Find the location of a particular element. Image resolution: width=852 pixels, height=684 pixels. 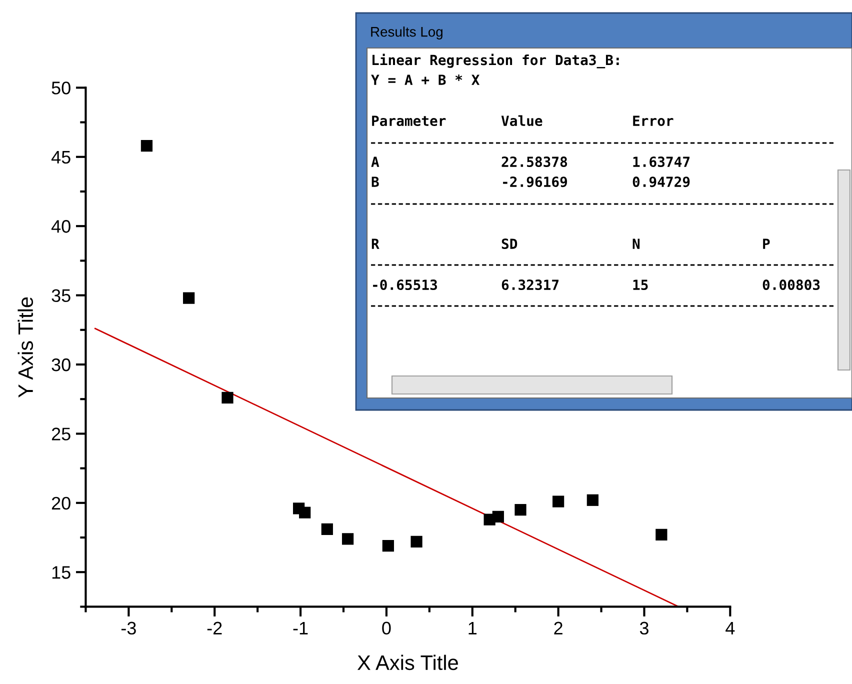

x-tick-label: 2 is located at coordinates (558, 628).